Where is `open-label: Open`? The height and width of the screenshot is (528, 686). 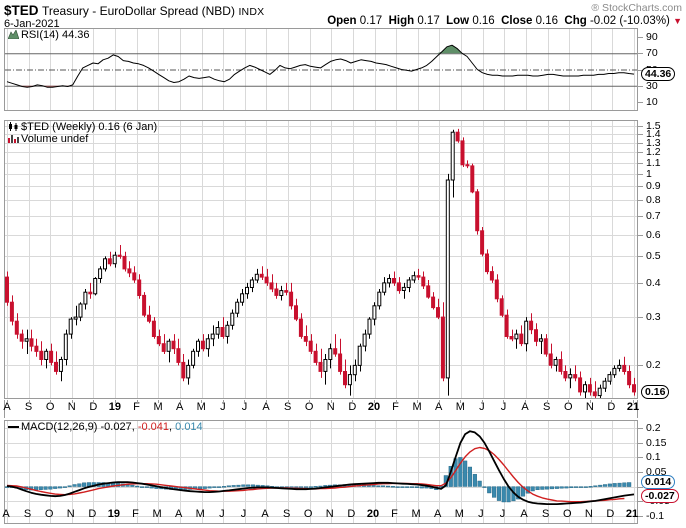 open-label: Open is located at coordinates (342, 21).